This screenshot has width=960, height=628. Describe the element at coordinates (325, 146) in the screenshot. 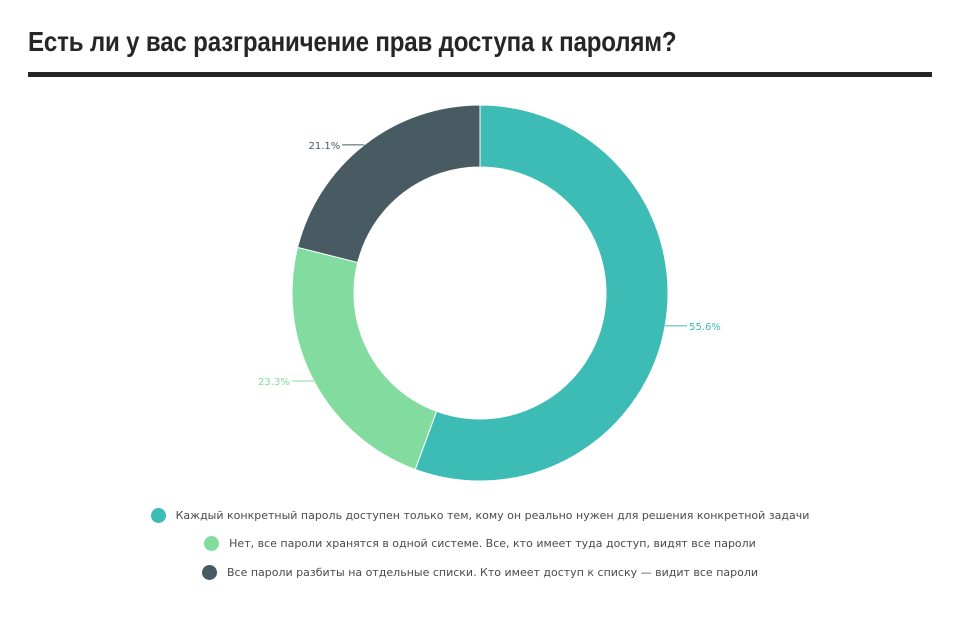

I see `slice-value-label: 21.1%` at that location.